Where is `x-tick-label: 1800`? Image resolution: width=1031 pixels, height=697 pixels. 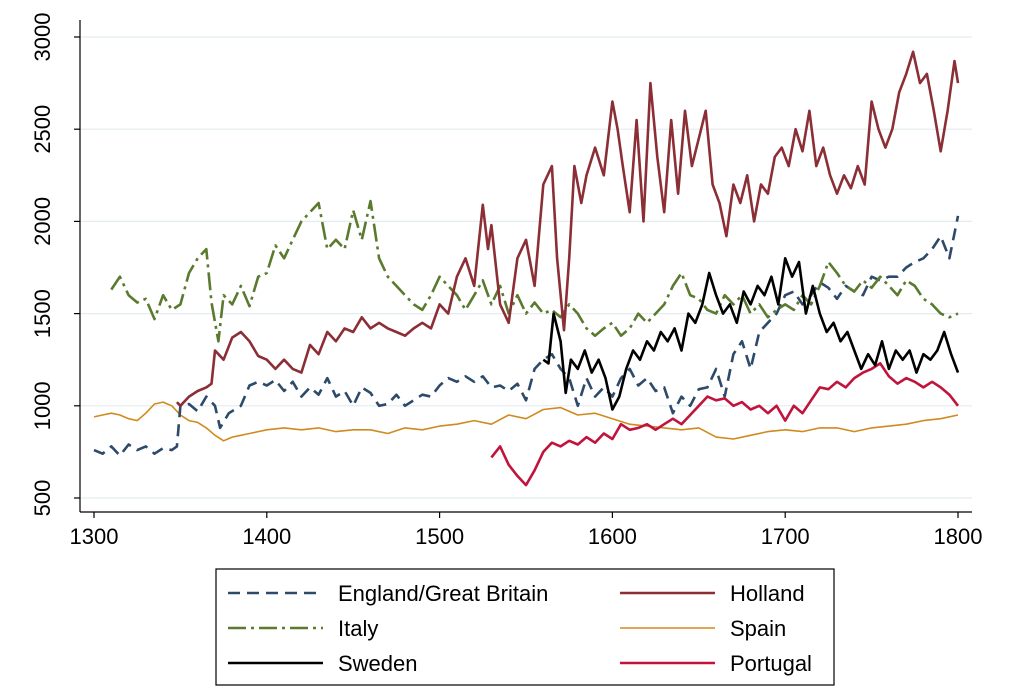 x-tick-label: 1800 is located at coordinates (958, 536).